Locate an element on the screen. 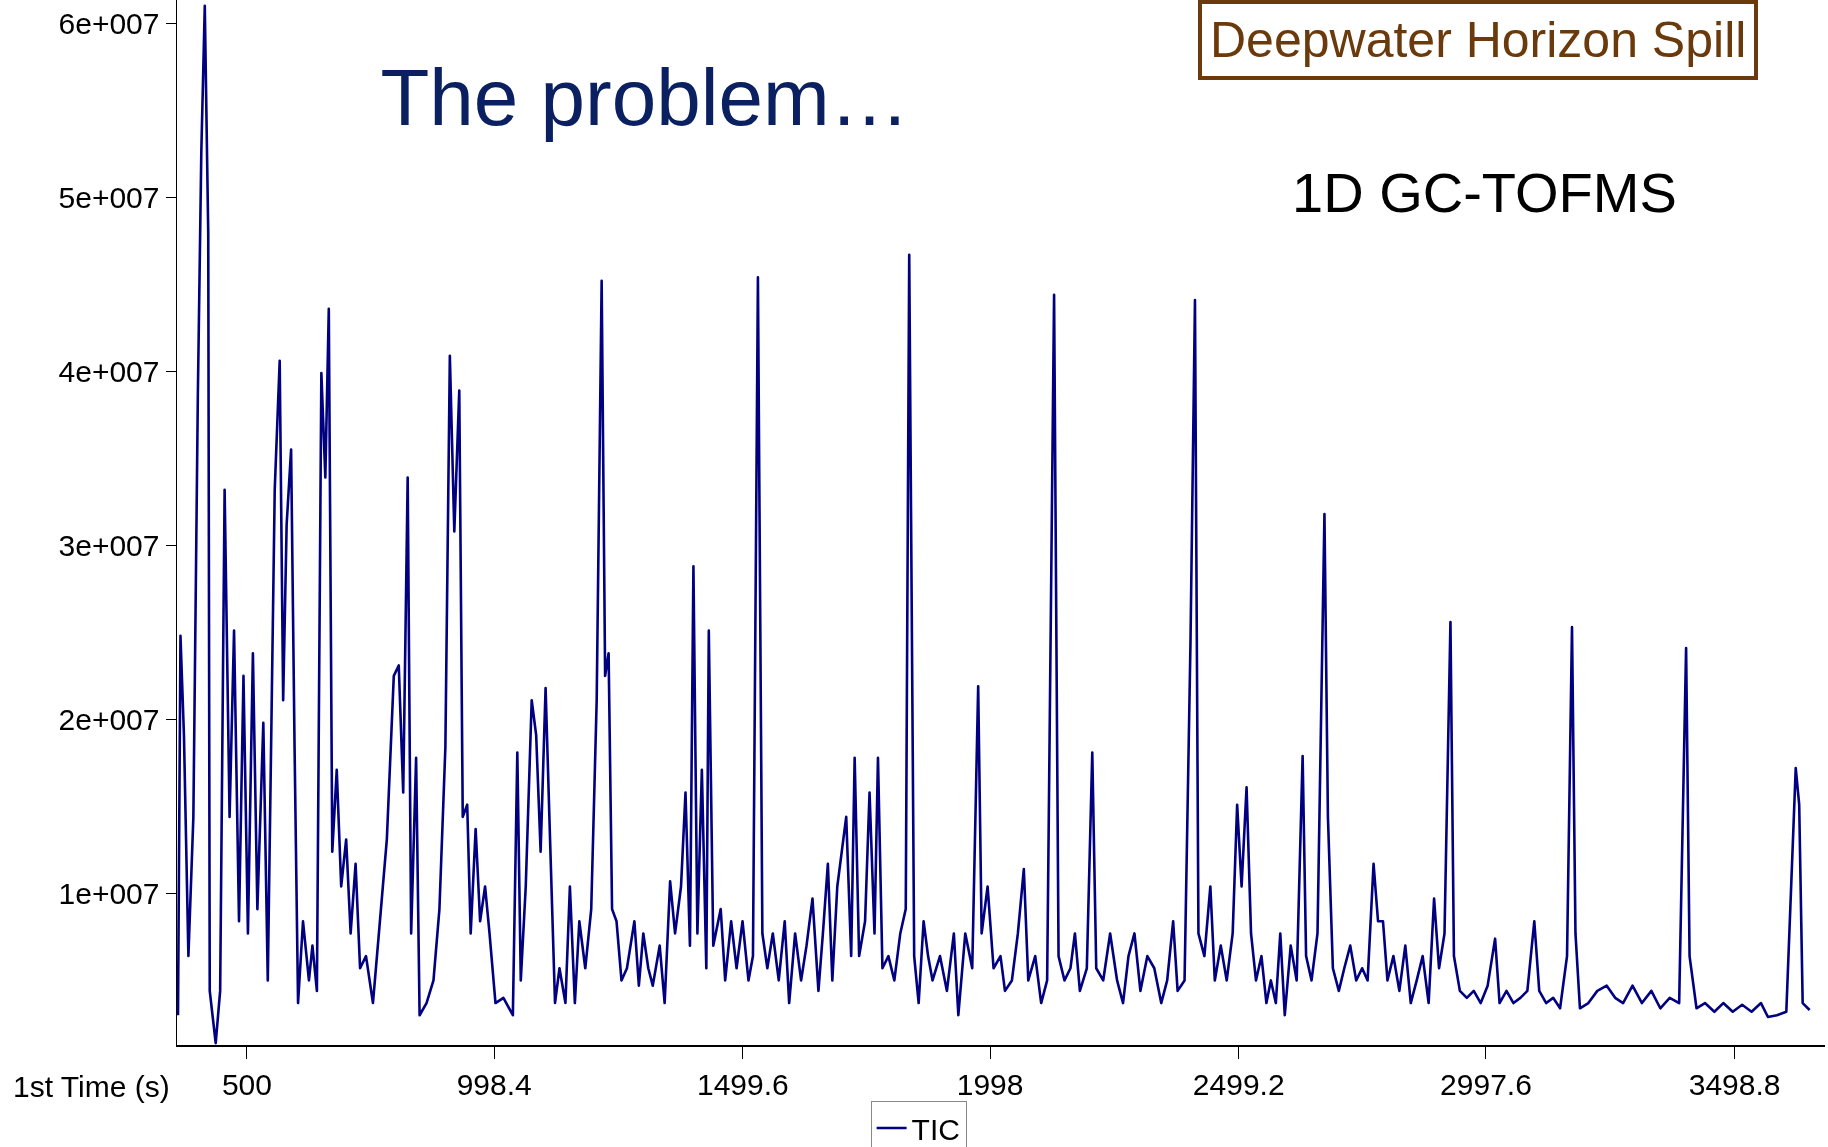 Image resolution: width=1828 pixels, height=1147 pixels. y-tick-label: 1e+007 is located at coordinates (109, 893).